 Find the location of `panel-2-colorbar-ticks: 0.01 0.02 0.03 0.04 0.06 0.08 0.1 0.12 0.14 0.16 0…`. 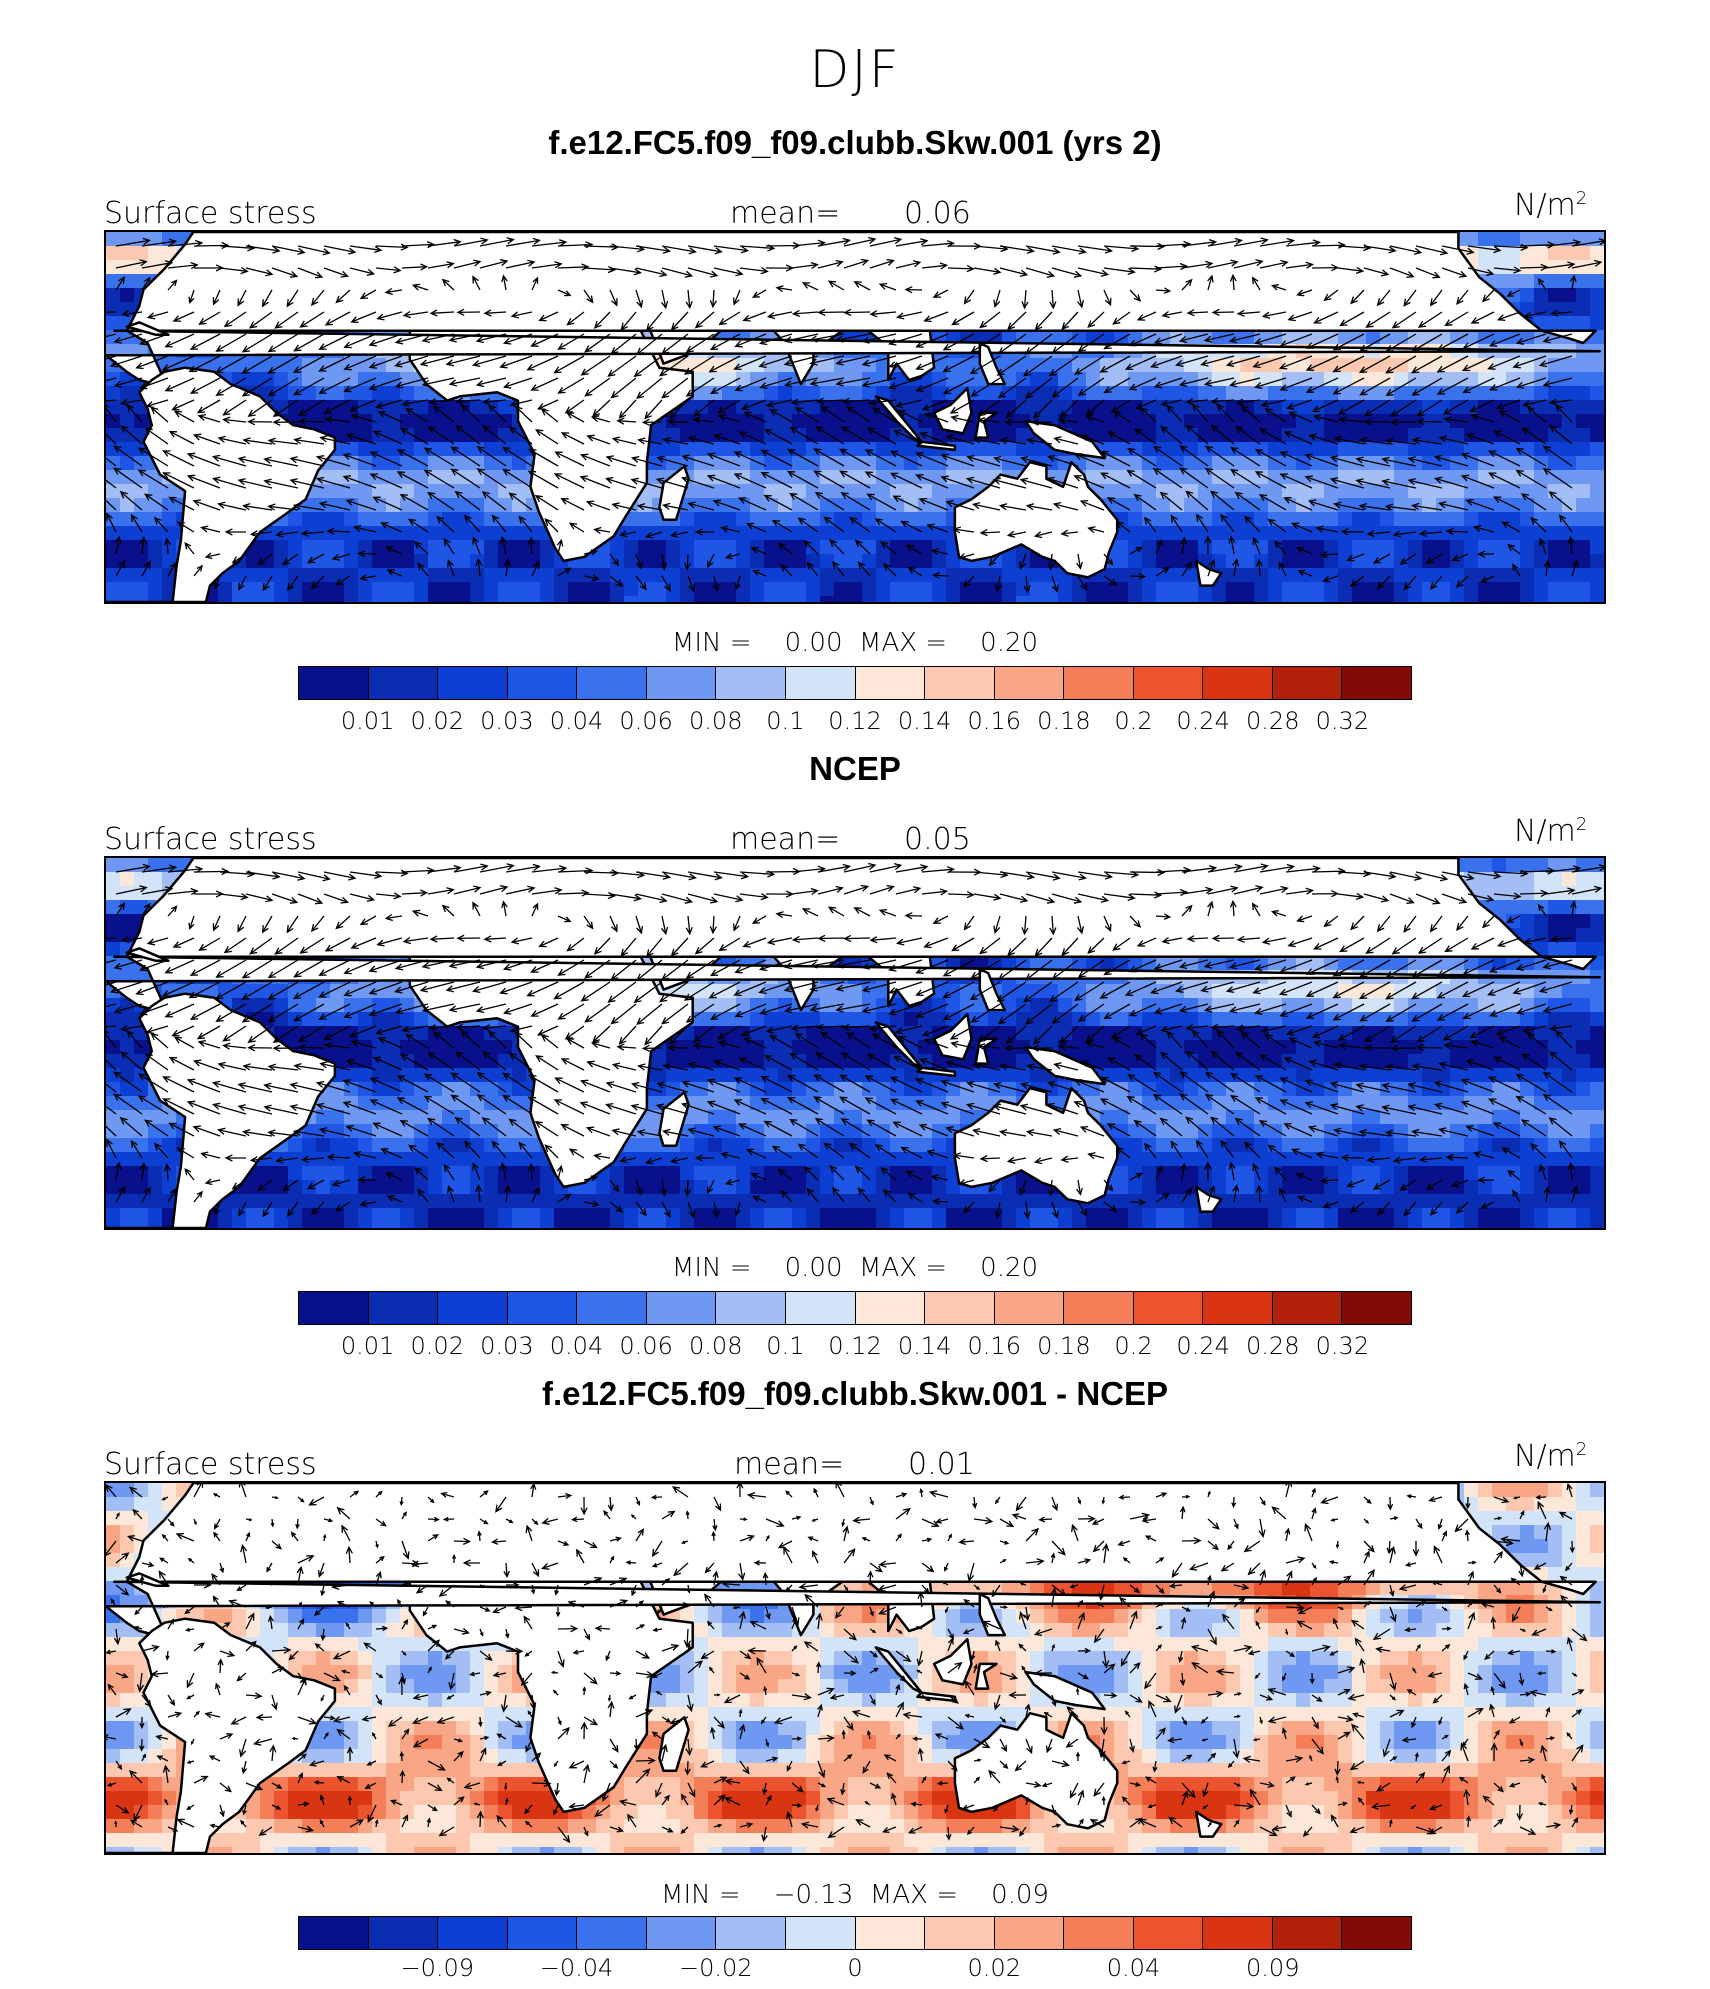

panel-2-colorbar-ticks: 0.01 0.02 0.03 0.04 0.06 0.08 0.1 0.12 0.14 0.16 0… is located at coordinates (855, 1347).